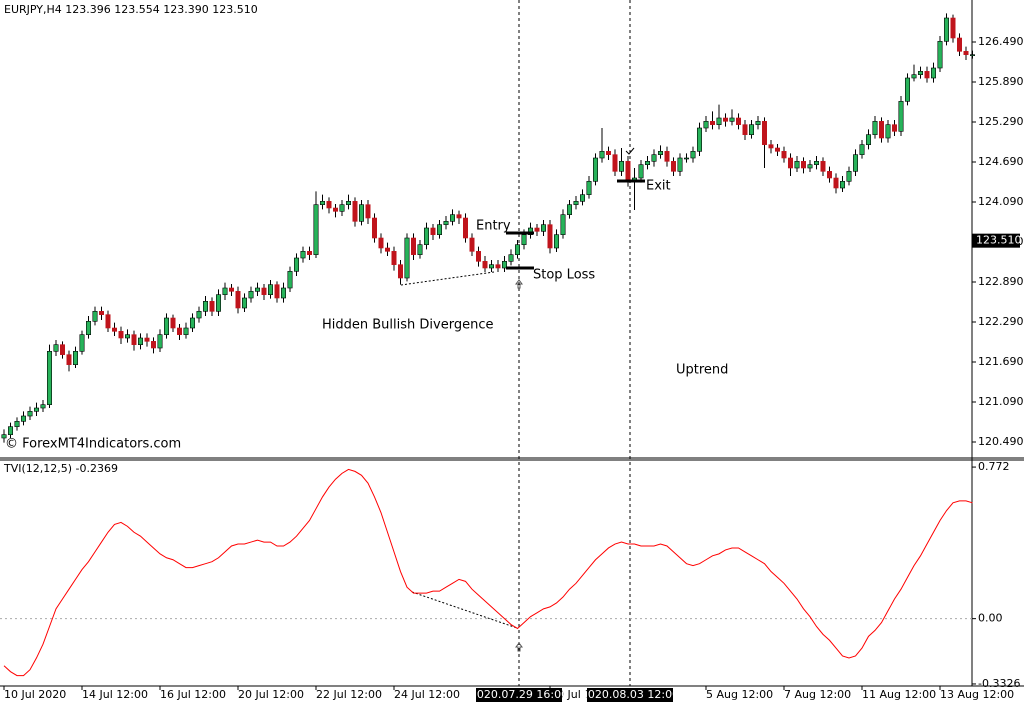 This screenshot has width=1024, height=705. Describe the element at coordinates (115, 694) in the screenshot. I see `x-tick-label: 14 Jul 12:00` at that location.